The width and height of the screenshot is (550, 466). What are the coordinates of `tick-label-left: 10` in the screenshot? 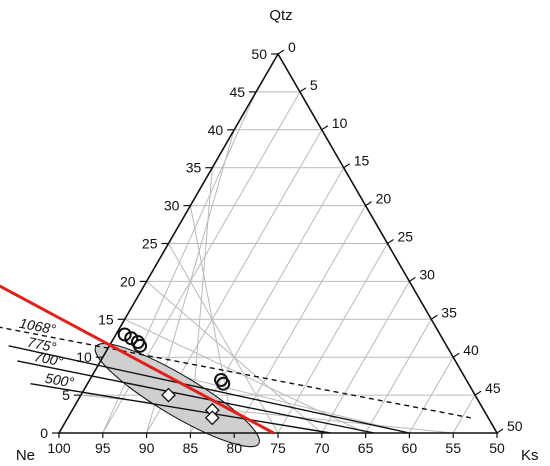 It's located at (84, 357).